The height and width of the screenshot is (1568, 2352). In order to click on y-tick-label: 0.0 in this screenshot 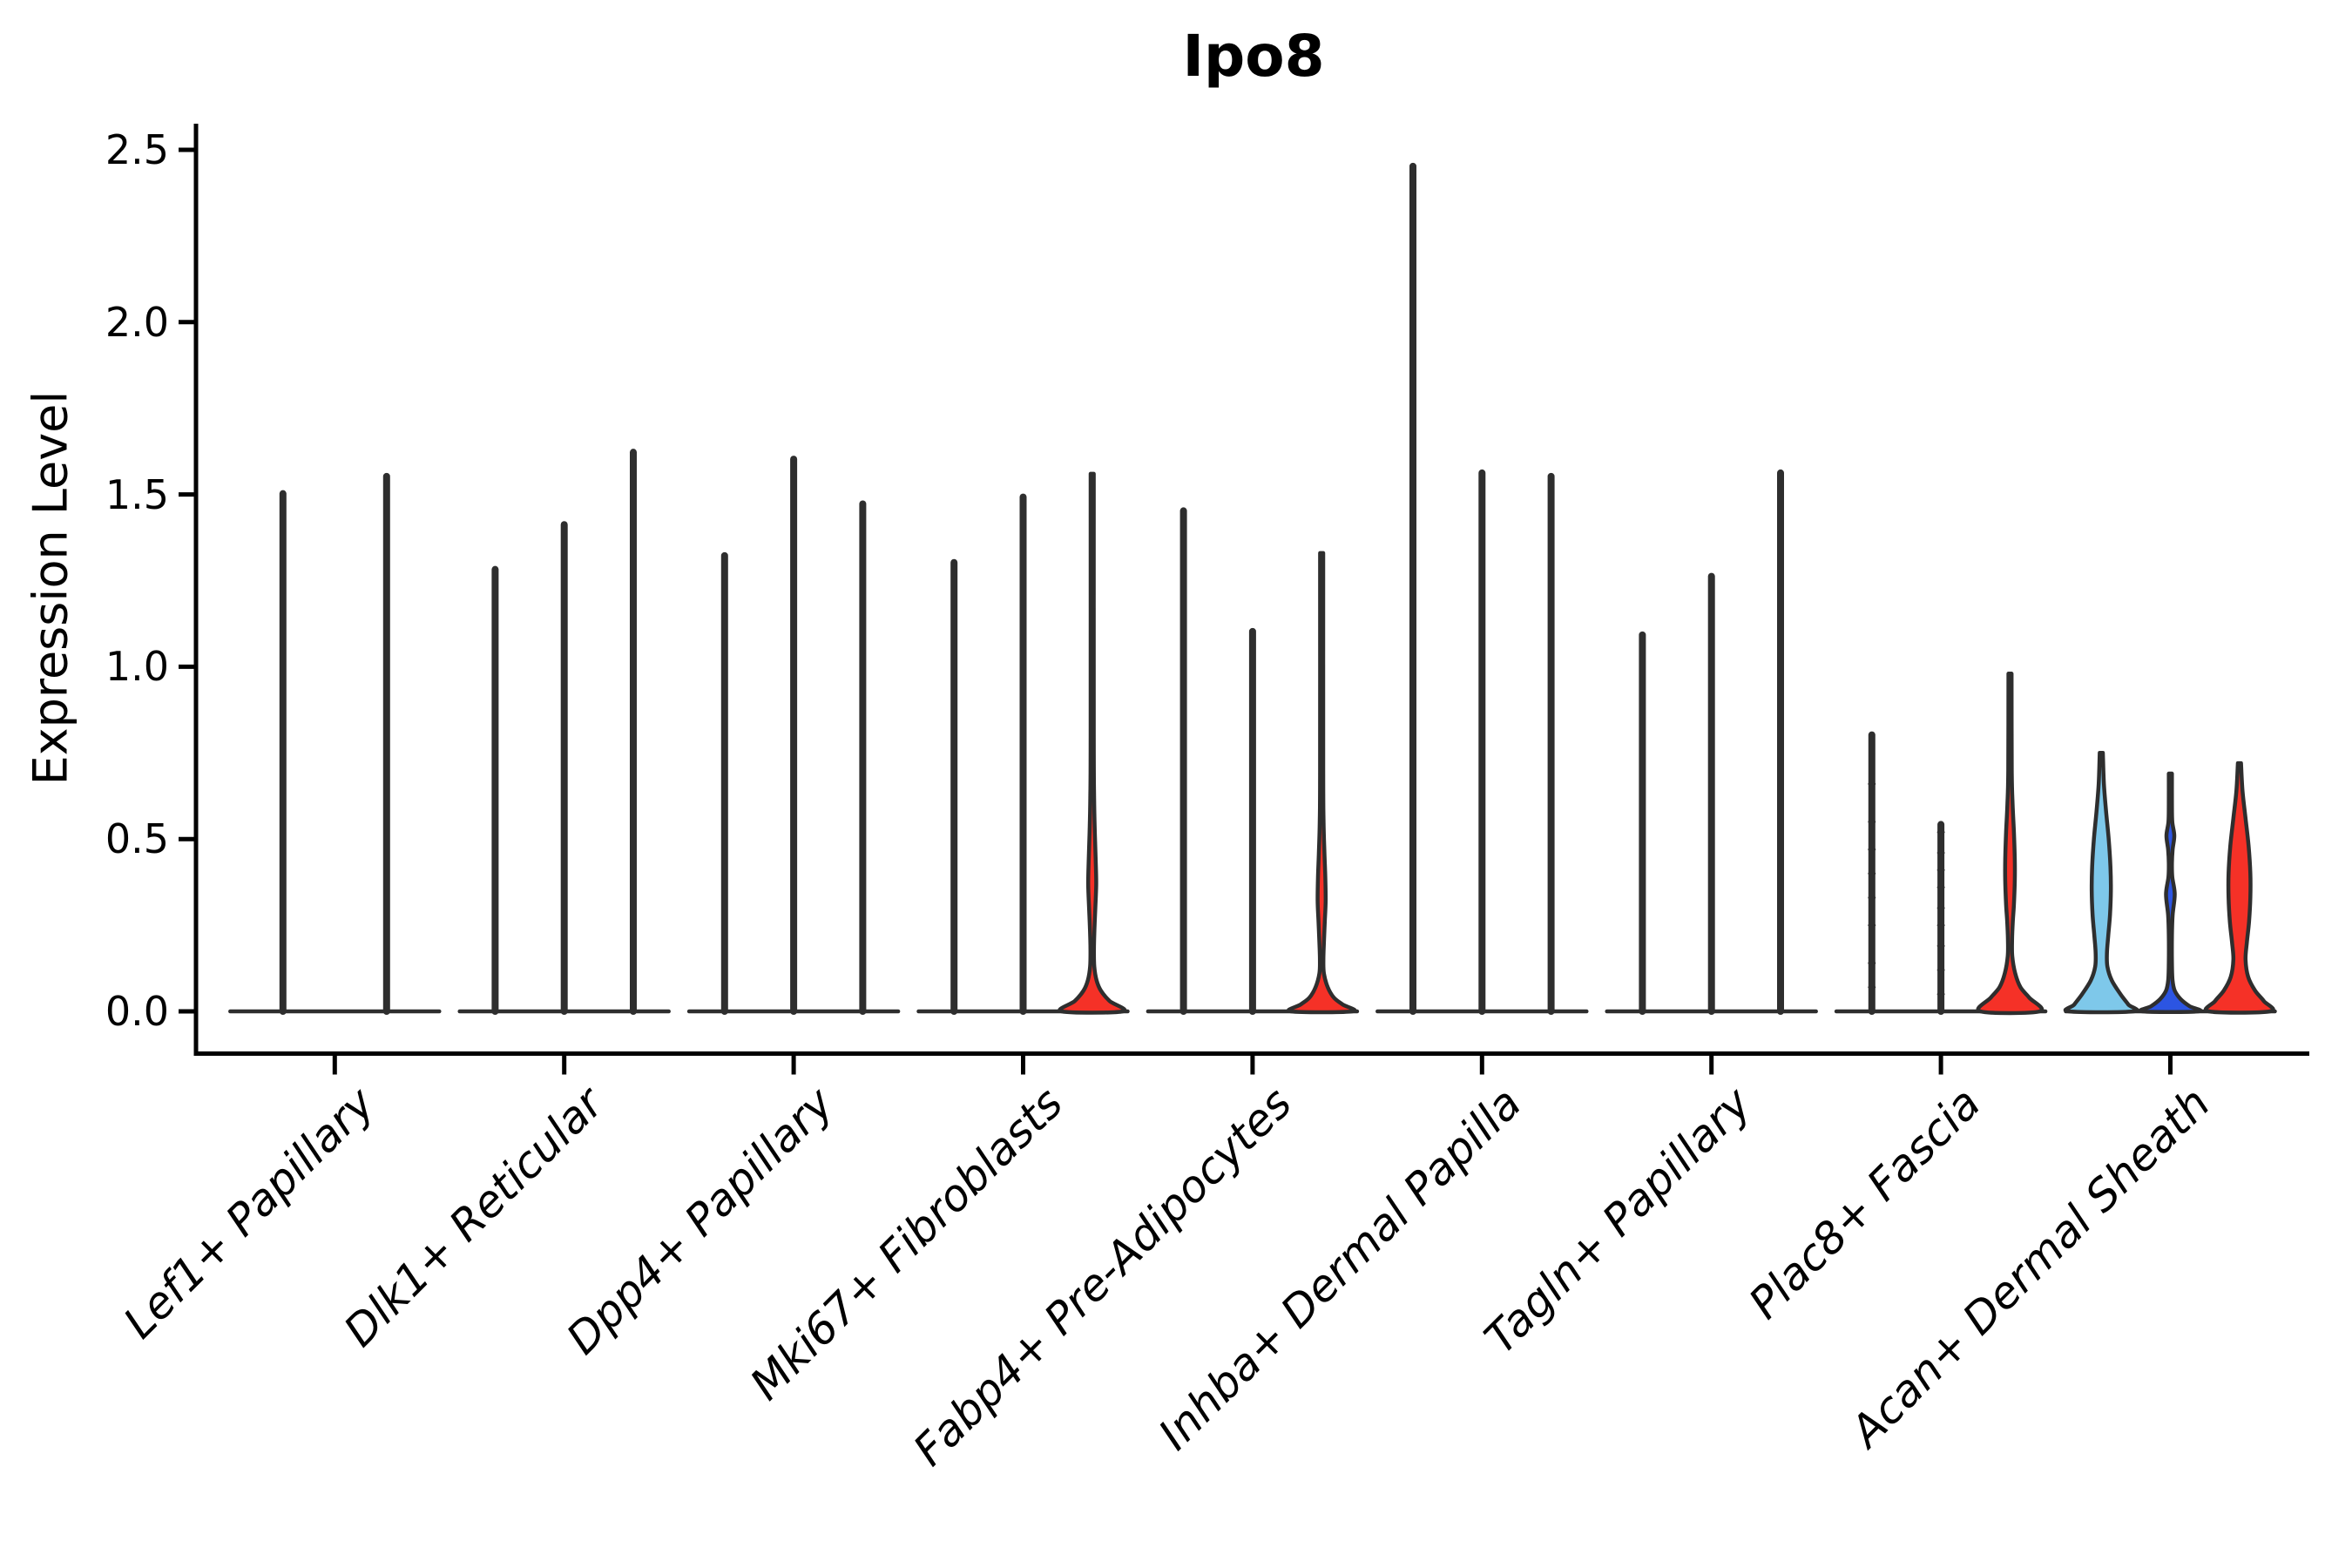, I will do `click(137, 1012)`.